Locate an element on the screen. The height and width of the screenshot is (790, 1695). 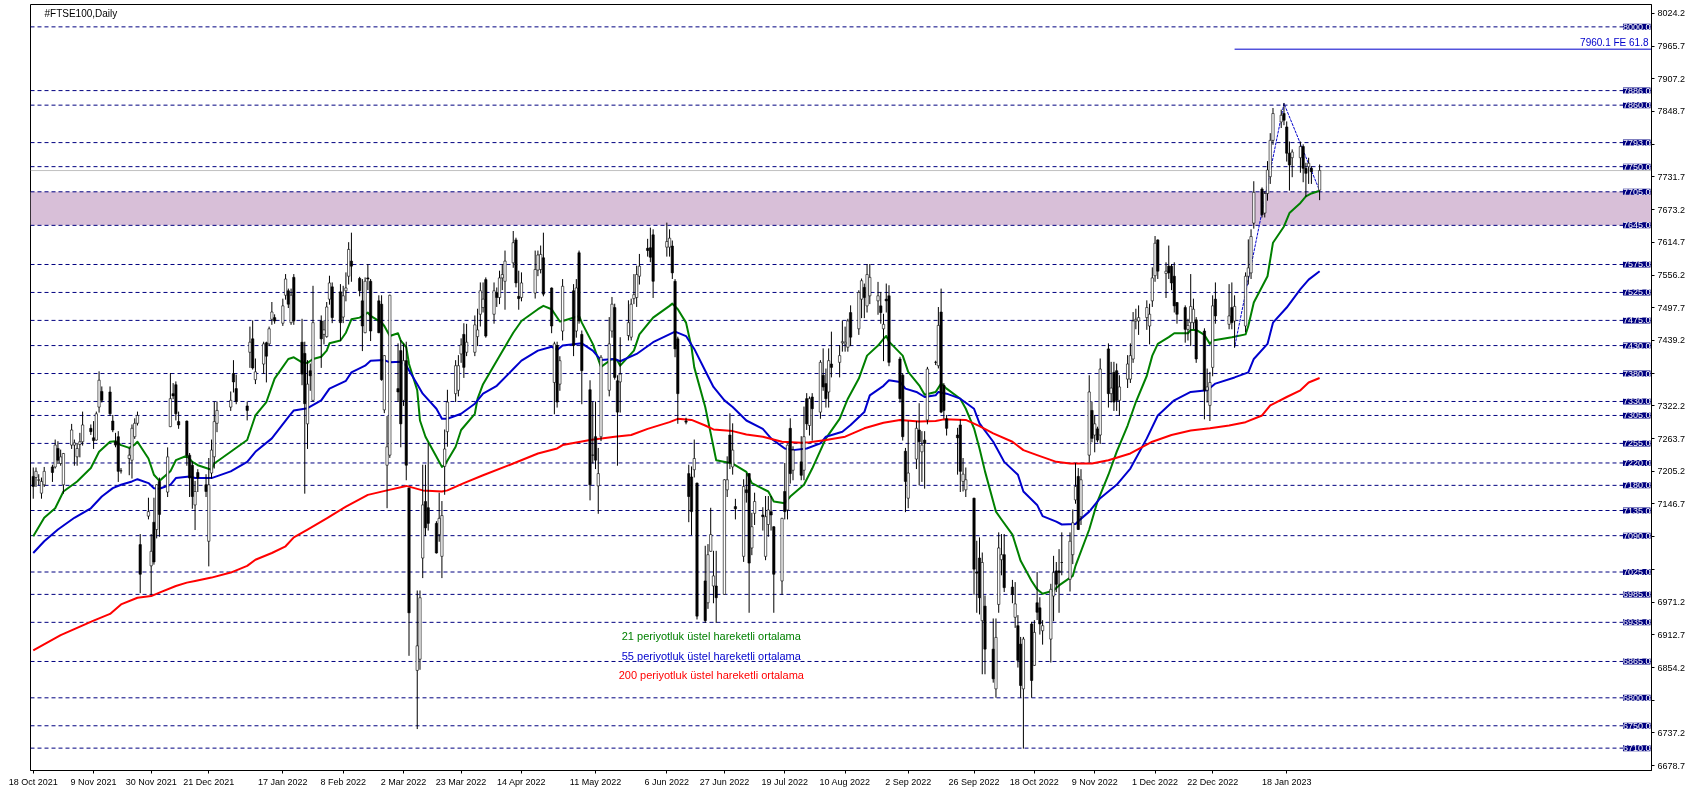
ref-line-label: 6865.0 is located at coordinates (1636, 661).